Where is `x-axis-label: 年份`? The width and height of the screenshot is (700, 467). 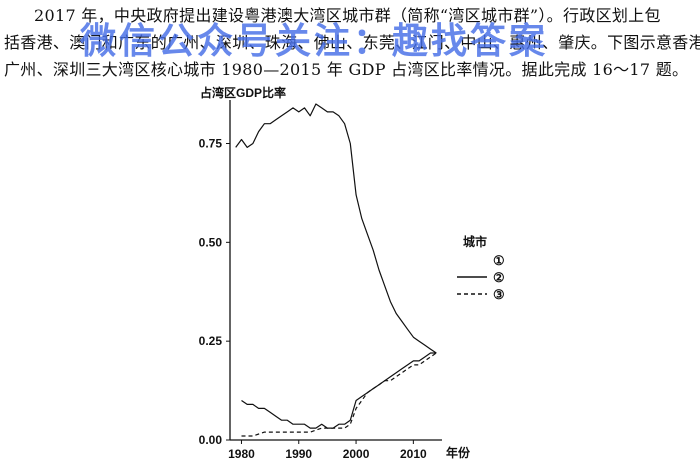
x-axis-label: 年份 is located at coordinates (458, 452).